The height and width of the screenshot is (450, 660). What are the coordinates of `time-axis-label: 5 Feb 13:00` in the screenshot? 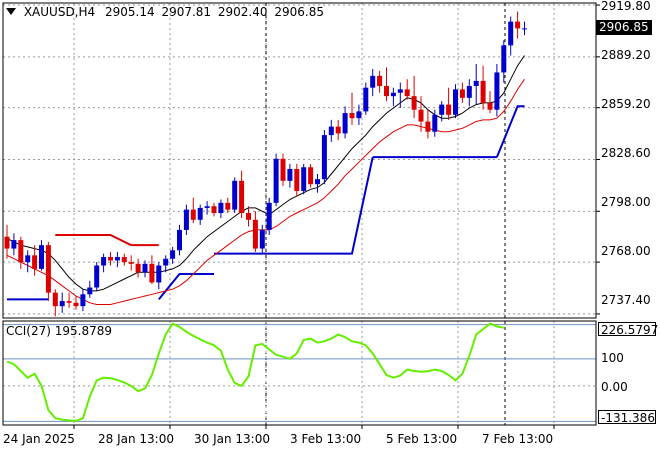 It's located at (422, 439).